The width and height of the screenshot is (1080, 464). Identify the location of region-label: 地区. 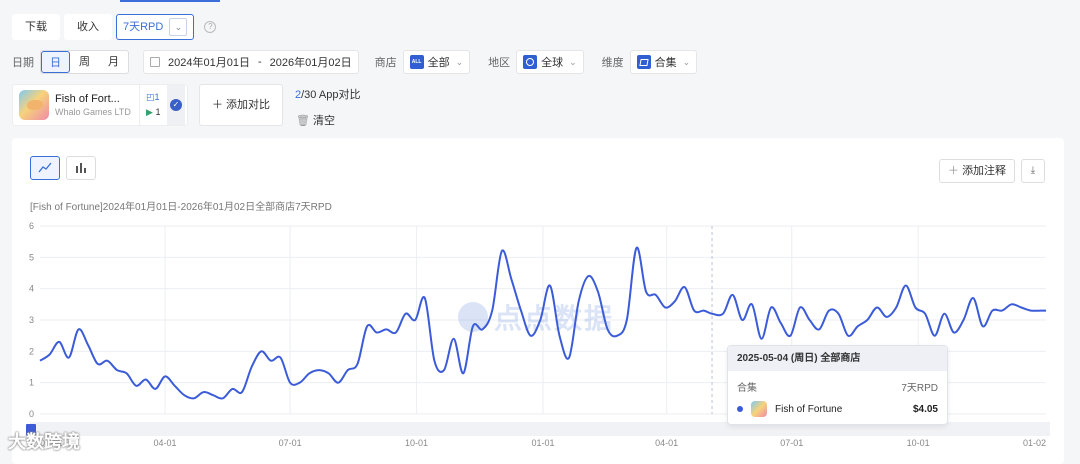
(499, 63).